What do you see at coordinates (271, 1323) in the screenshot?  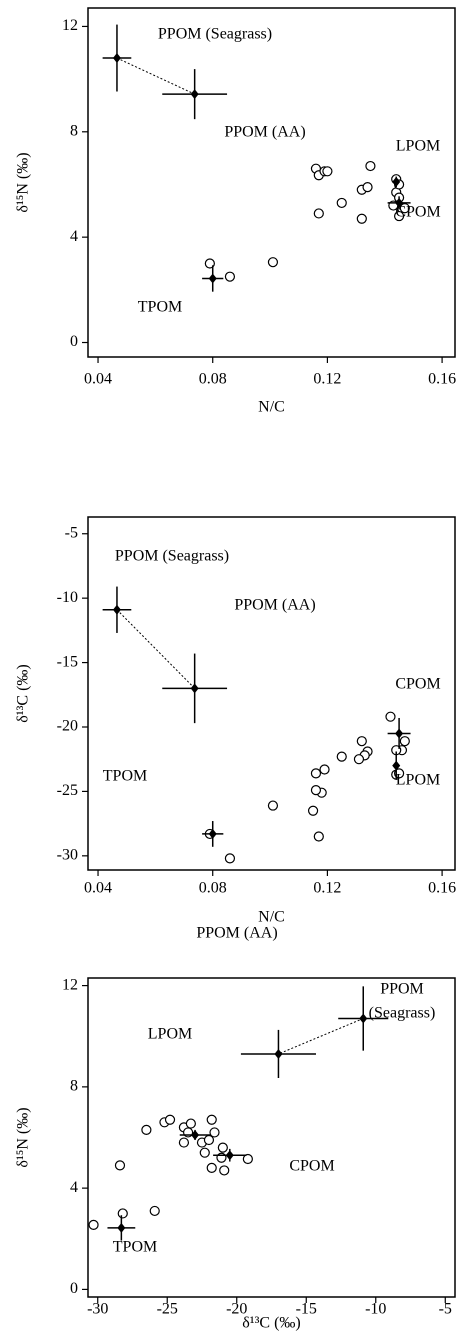 I see `x-axis-title: δ¹³C (‰)` at bounding box center [271, 1323].